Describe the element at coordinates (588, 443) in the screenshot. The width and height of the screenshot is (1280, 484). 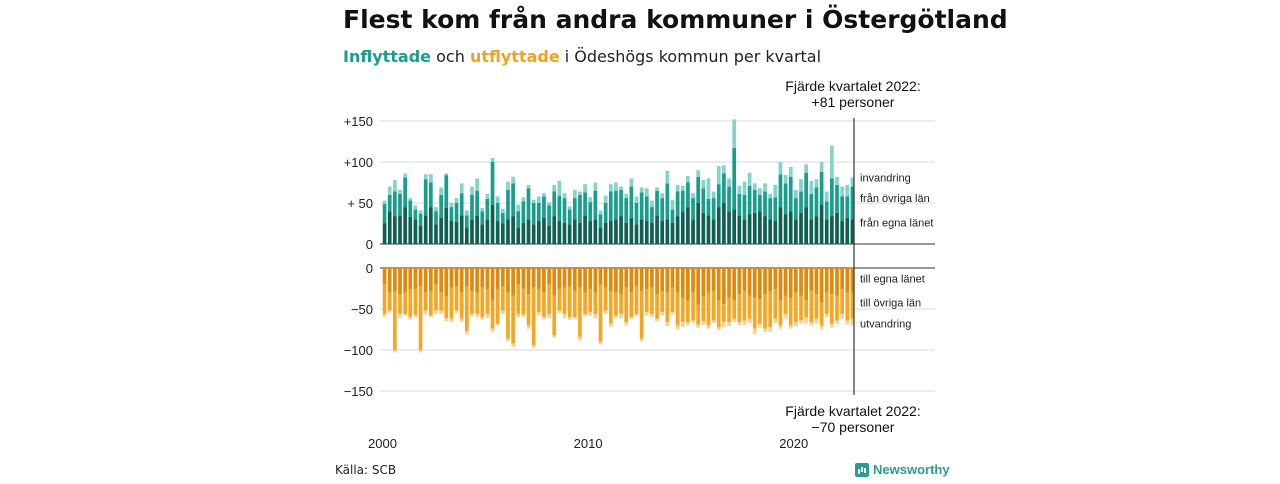
I see `x-tick-label: 2010` at that location.